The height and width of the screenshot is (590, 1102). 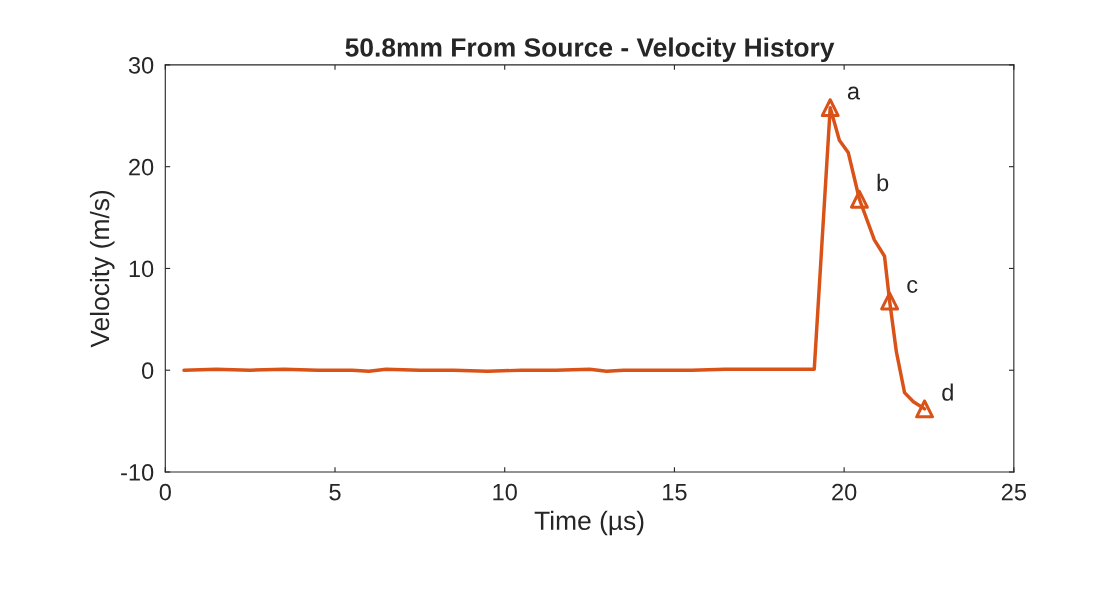 I want to click on annotation: d, so click(x=947, y=392).